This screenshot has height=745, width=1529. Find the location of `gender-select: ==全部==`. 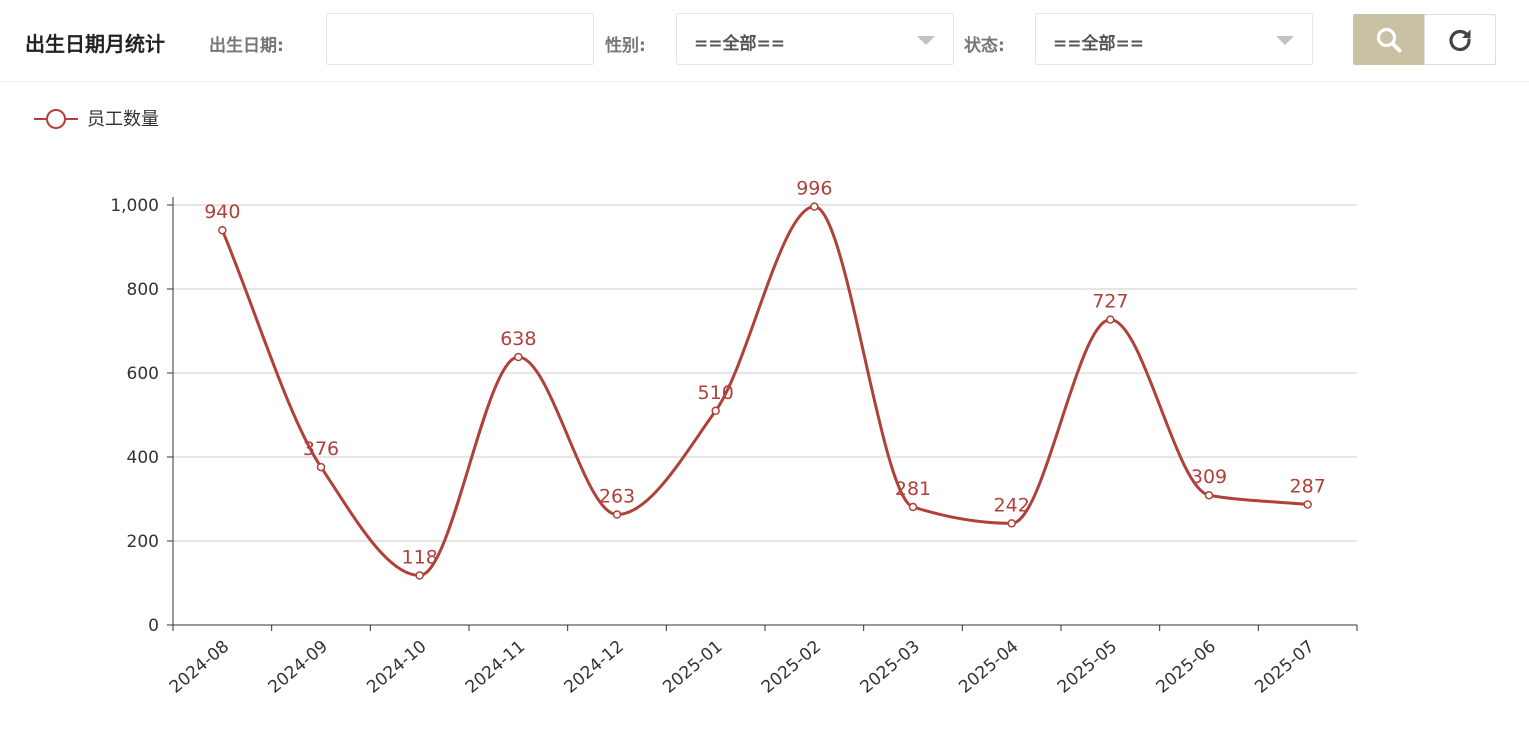

gender-select: ==全部== is located at coordinates (815, 39).